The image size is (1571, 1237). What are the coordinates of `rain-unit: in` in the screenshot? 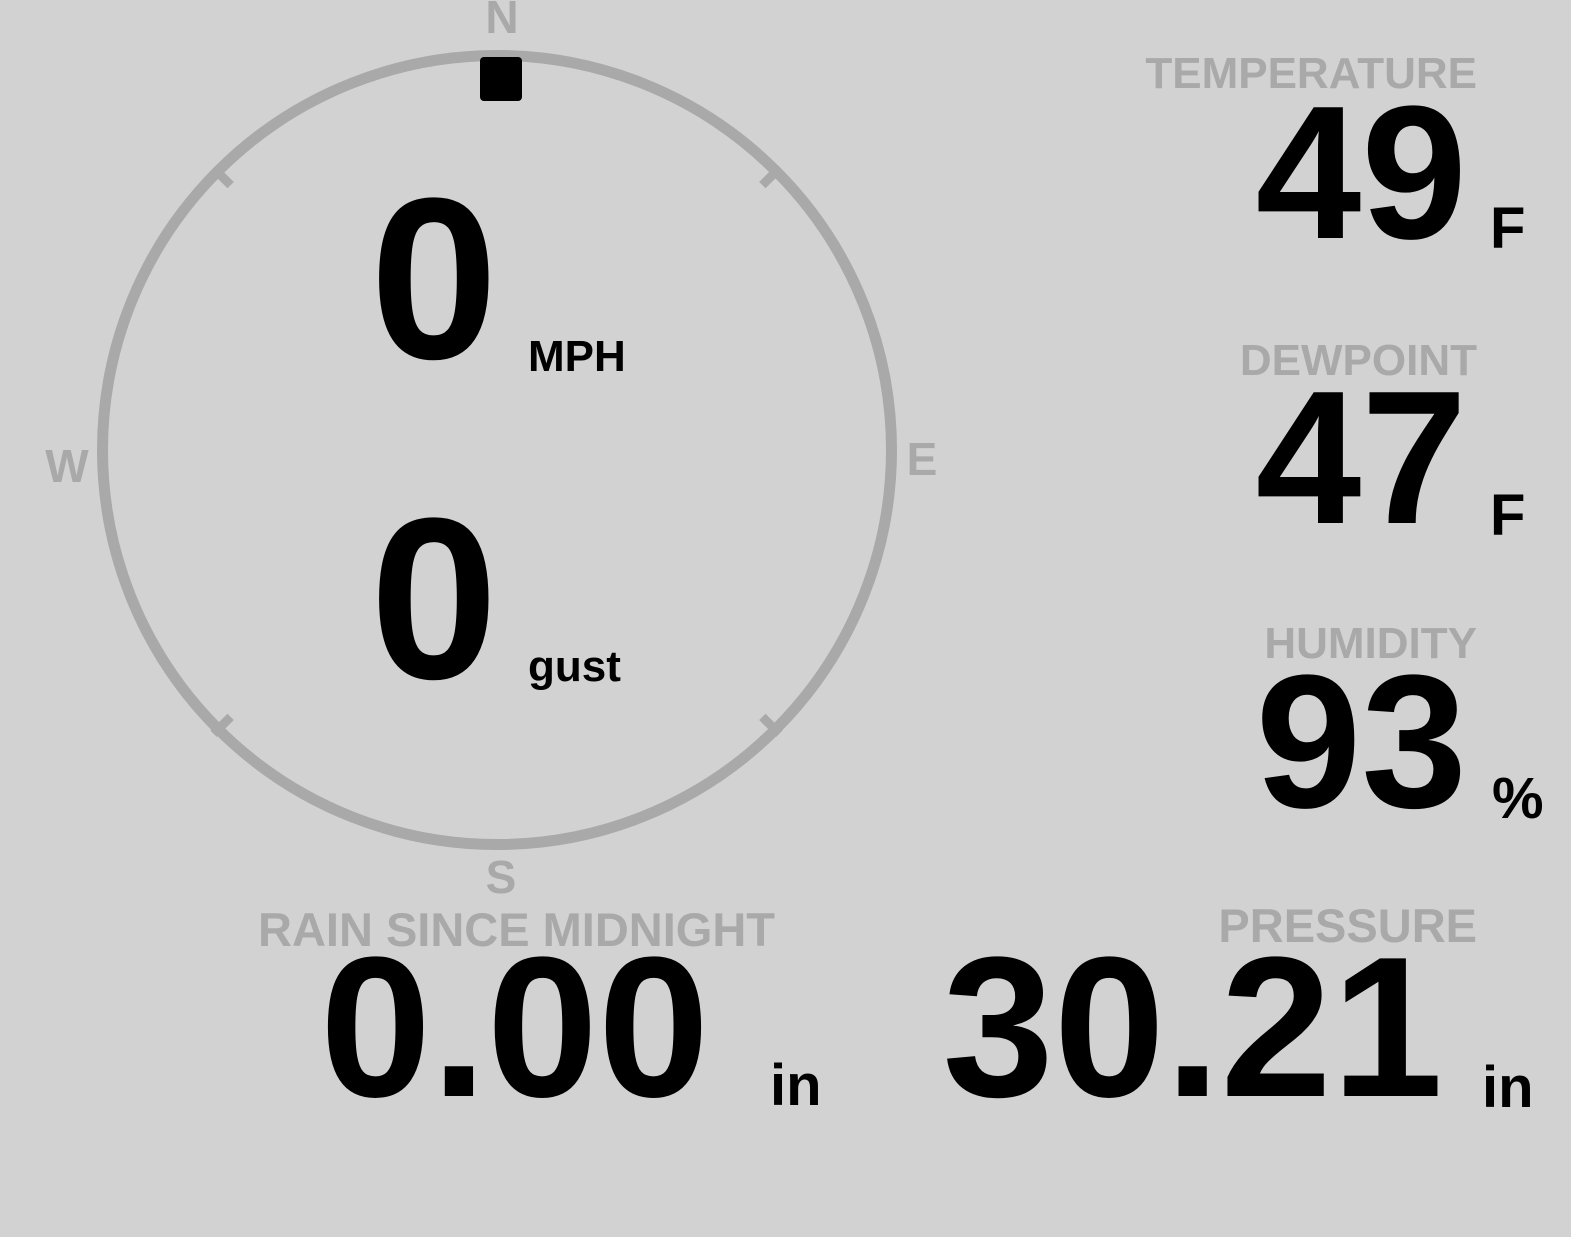 It's located at (796, 1085).